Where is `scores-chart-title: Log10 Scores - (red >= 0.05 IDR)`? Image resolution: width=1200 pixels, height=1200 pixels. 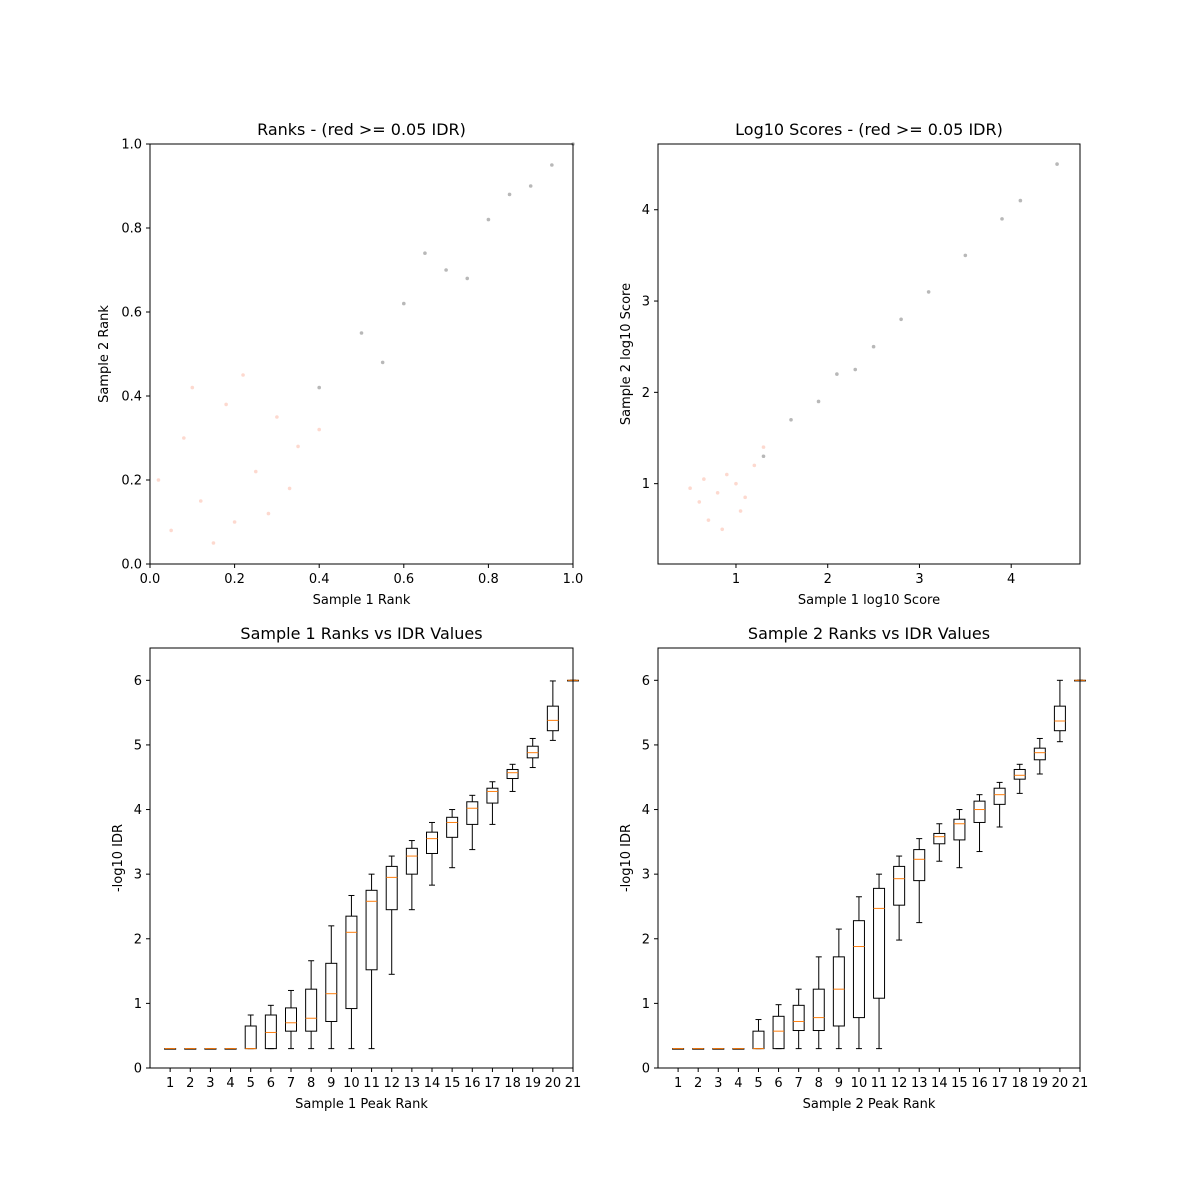 scores-chart-title: Log10 Scores - (red >= 0.05 IDR) is located at coordinates (869, 129).